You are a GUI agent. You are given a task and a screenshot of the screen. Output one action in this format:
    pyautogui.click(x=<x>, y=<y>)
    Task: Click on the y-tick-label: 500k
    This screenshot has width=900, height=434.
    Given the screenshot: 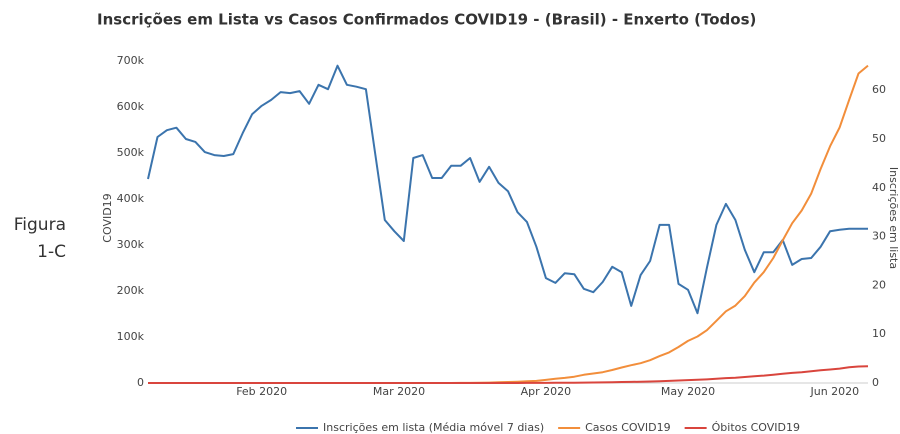 What is the action you would take?
    pyautogui.click(x=131, y=152)
    